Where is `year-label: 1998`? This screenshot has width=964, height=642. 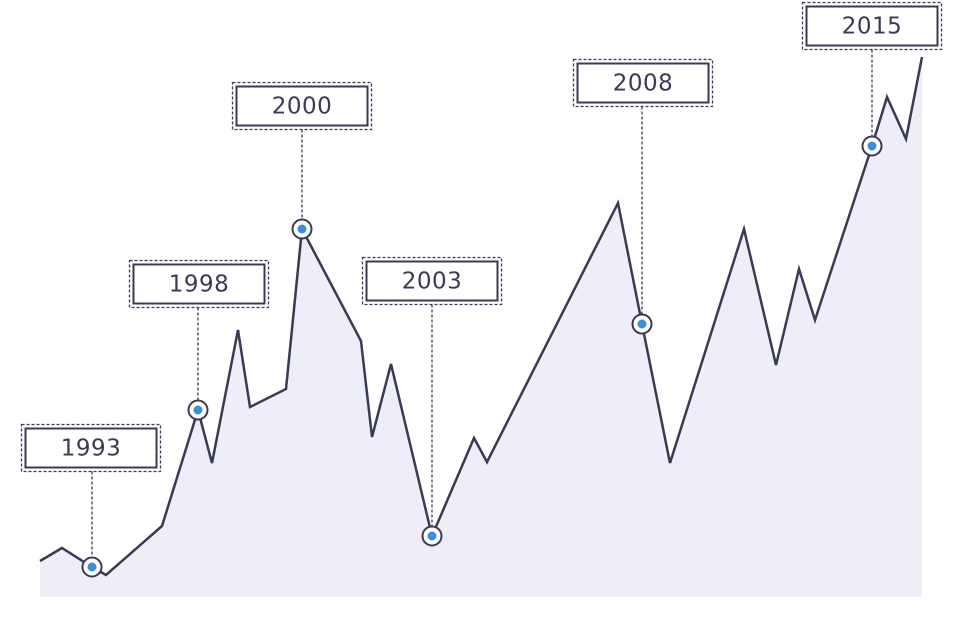
year-label: 1998 is located at coordinates (199, 285).